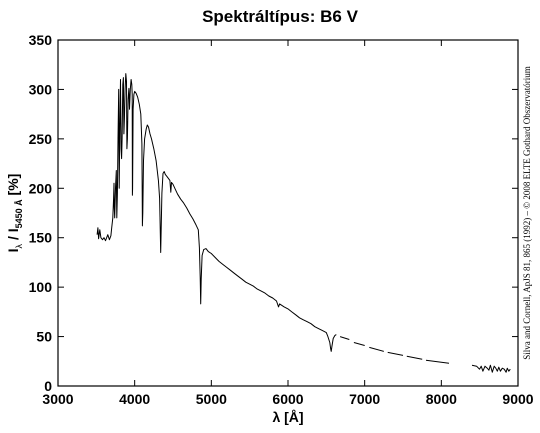 The width and height of the screenshot is (540, 433). Describe the element at coordinates (41, 89) in the screenshot. I see `y-tick-label: 300` at that location.